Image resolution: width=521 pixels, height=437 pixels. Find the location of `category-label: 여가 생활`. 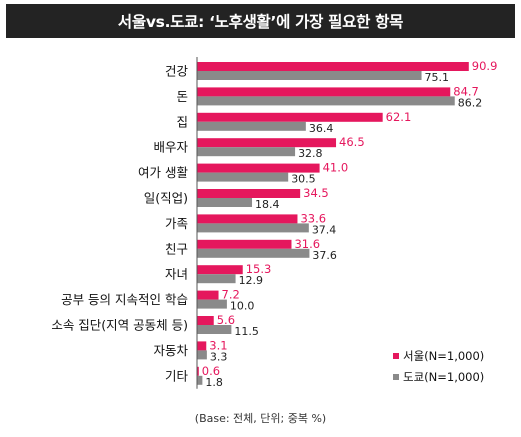

category-label: 여가 생활 is located at coordinates (163, 172).